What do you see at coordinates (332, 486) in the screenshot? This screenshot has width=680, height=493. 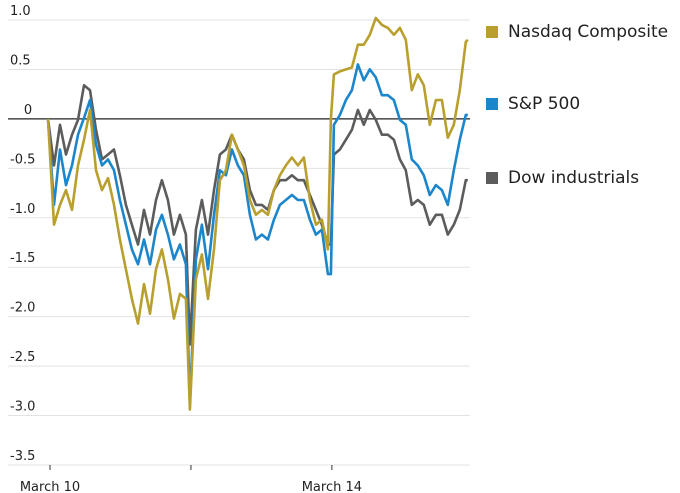 I see `x-tick-label: March 14` at bounding box center [332, 486].